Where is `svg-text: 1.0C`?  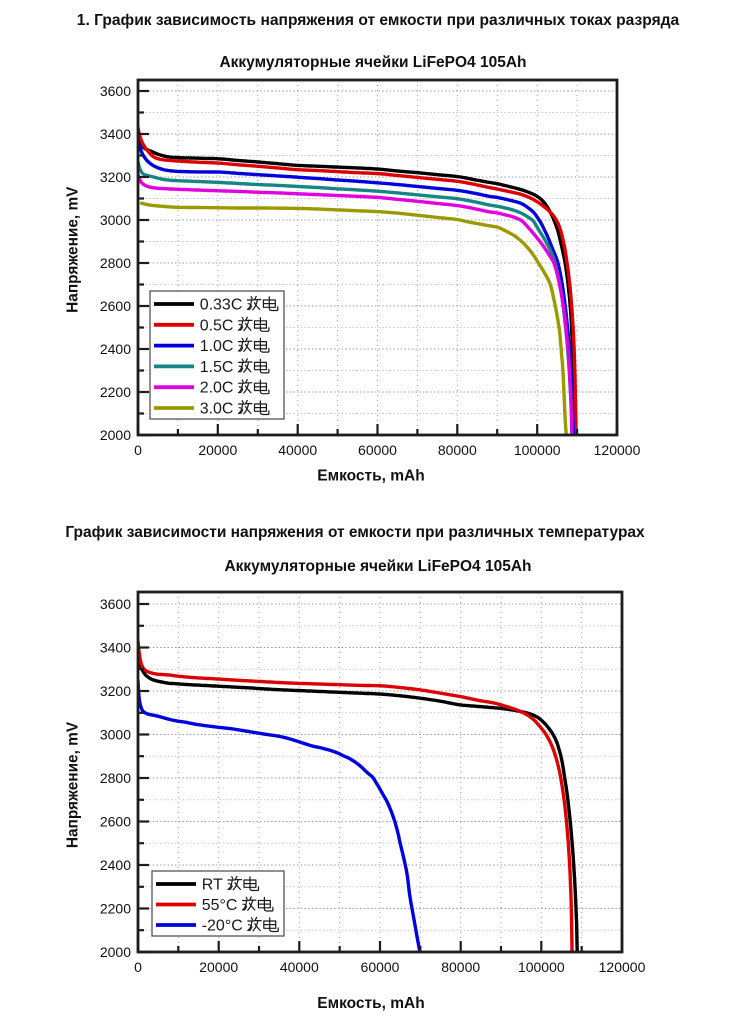
svg-text: 1.0C is located at coordinates (217, 346).